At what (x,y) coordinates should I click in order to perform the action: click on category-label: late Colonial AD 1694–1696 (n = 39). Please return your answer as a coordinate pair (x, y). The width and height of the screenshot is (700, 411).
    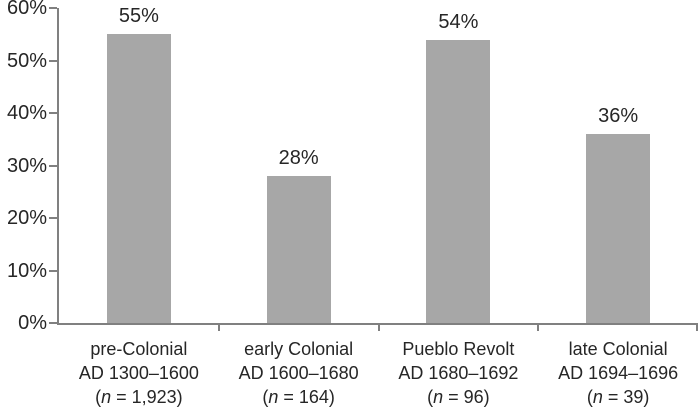
    Looking at the image, I should click on (618, 373).